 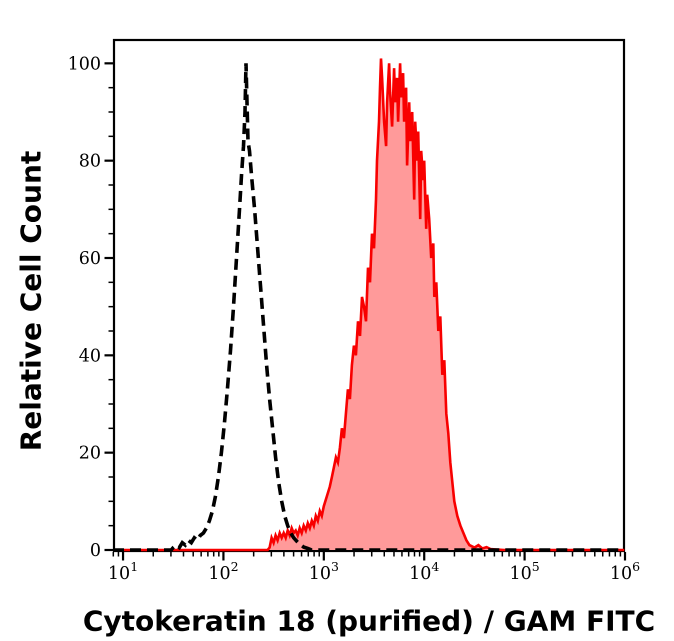 I want to click on y-axis-title: Relative Cell Count, so click(x=31, y=301).